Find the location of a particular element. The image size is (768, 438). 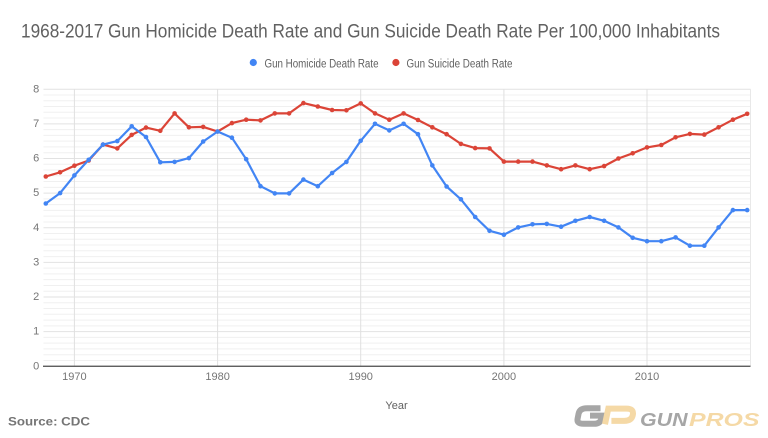

svg-text: 6 is located at coordinates (36, 159).